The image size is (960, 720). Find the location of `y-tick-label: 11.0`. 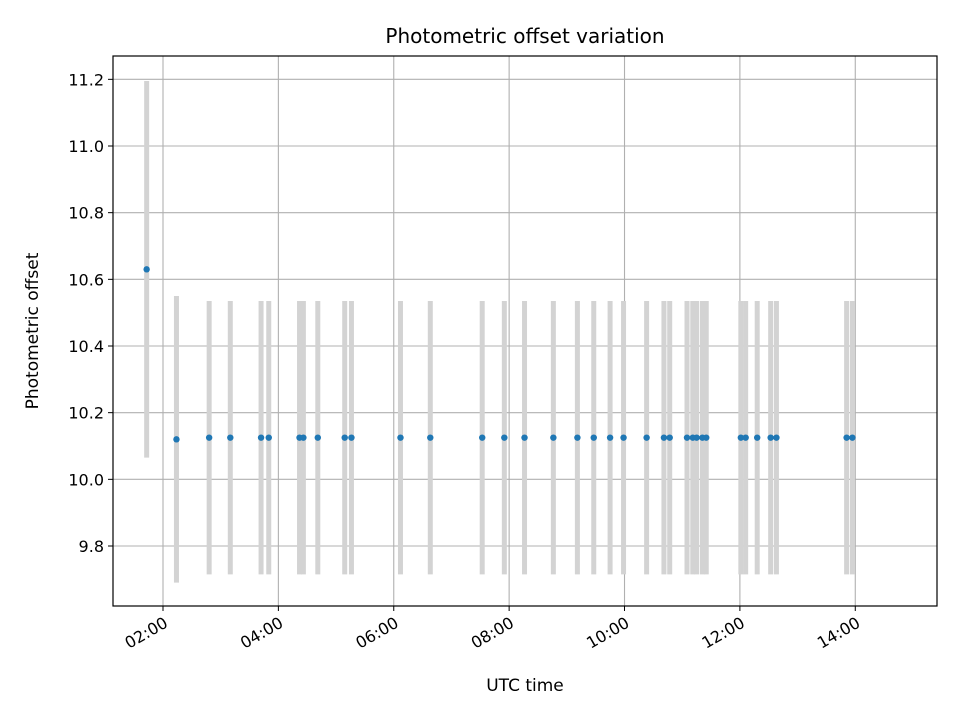

y-tick-label: 11.0 is located at coordinates (86, 146).